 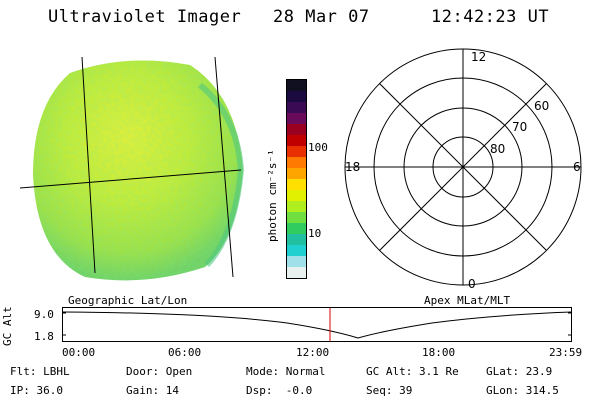 I want to click on altitude-plot-frame, so click(x=317, y=324).